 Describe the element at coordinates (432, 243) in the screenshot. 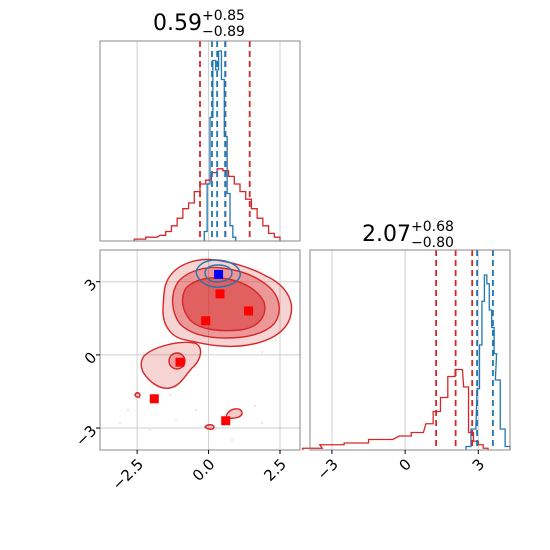

I see `title-right-minus: −0.80` at that location.